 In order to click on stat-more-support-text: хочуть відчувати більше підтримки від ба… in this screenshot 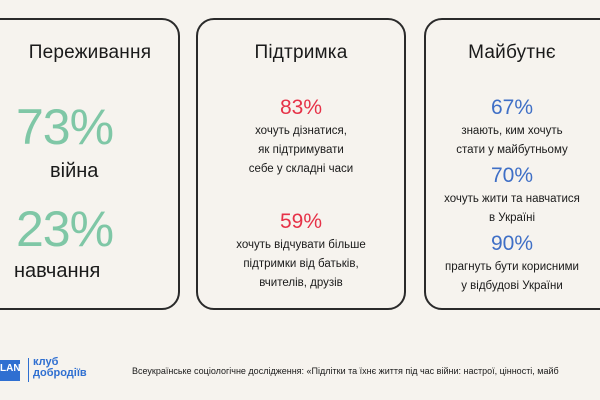, I will do `click(301, 264)`.